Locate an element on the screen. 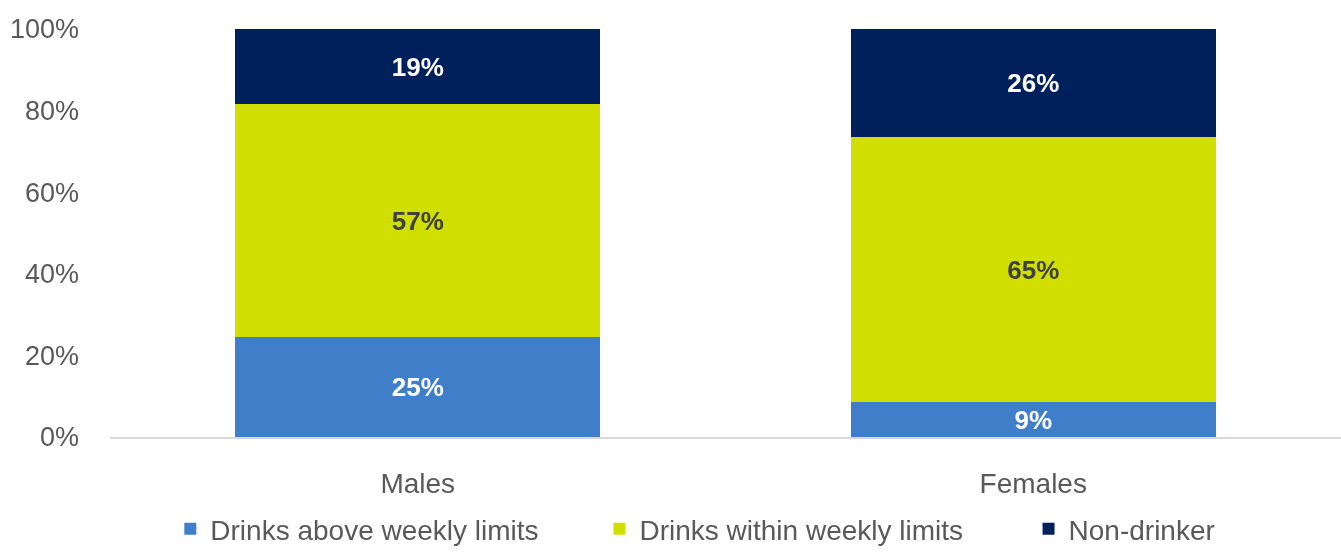  data-label: 9% is located at coordinates (1033, 419).